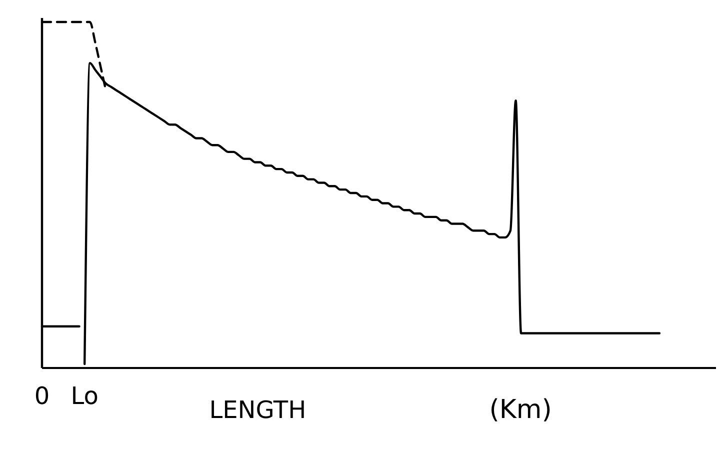  I want to click on x-axis-title: LENGTH, so click(257, 410).